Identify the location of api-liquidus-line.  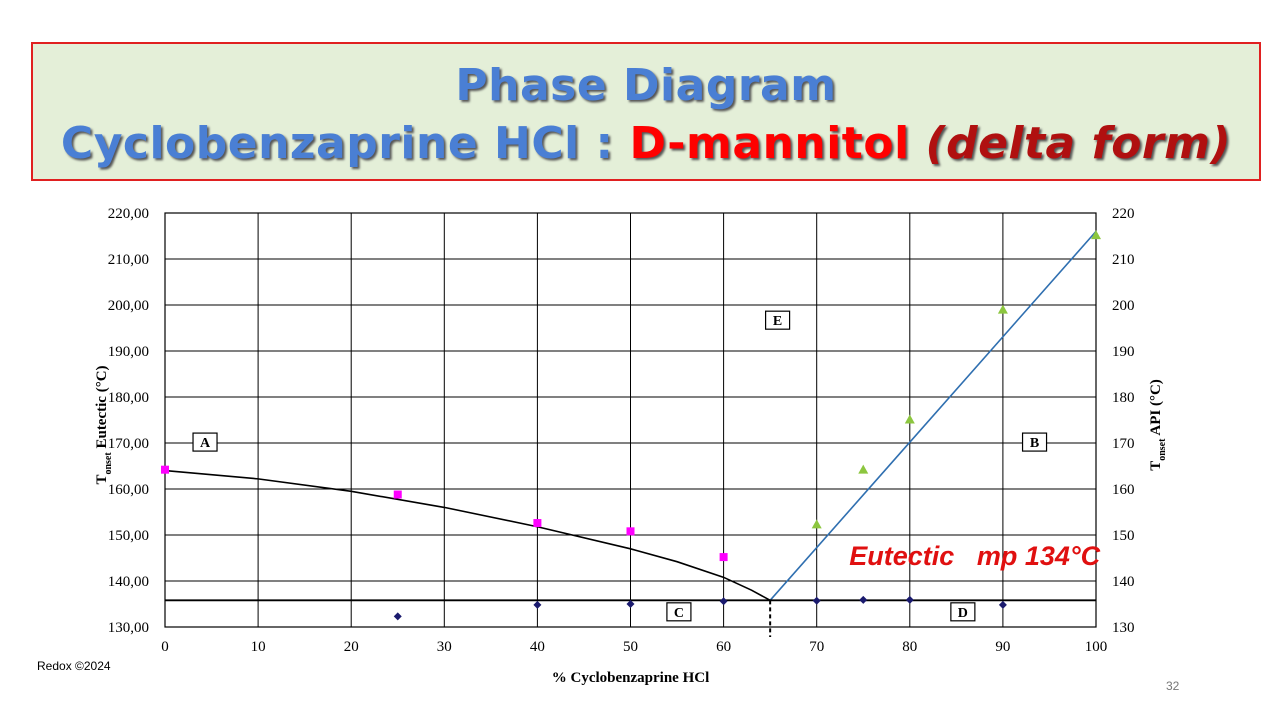
(933, 415).